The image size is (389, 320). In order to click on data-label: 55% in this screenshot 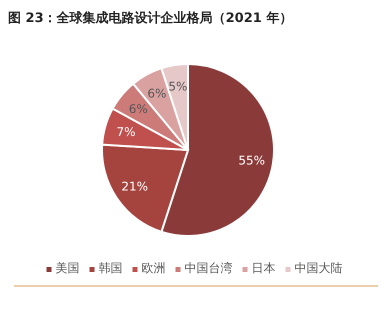, I will do `click(252, 160)`.